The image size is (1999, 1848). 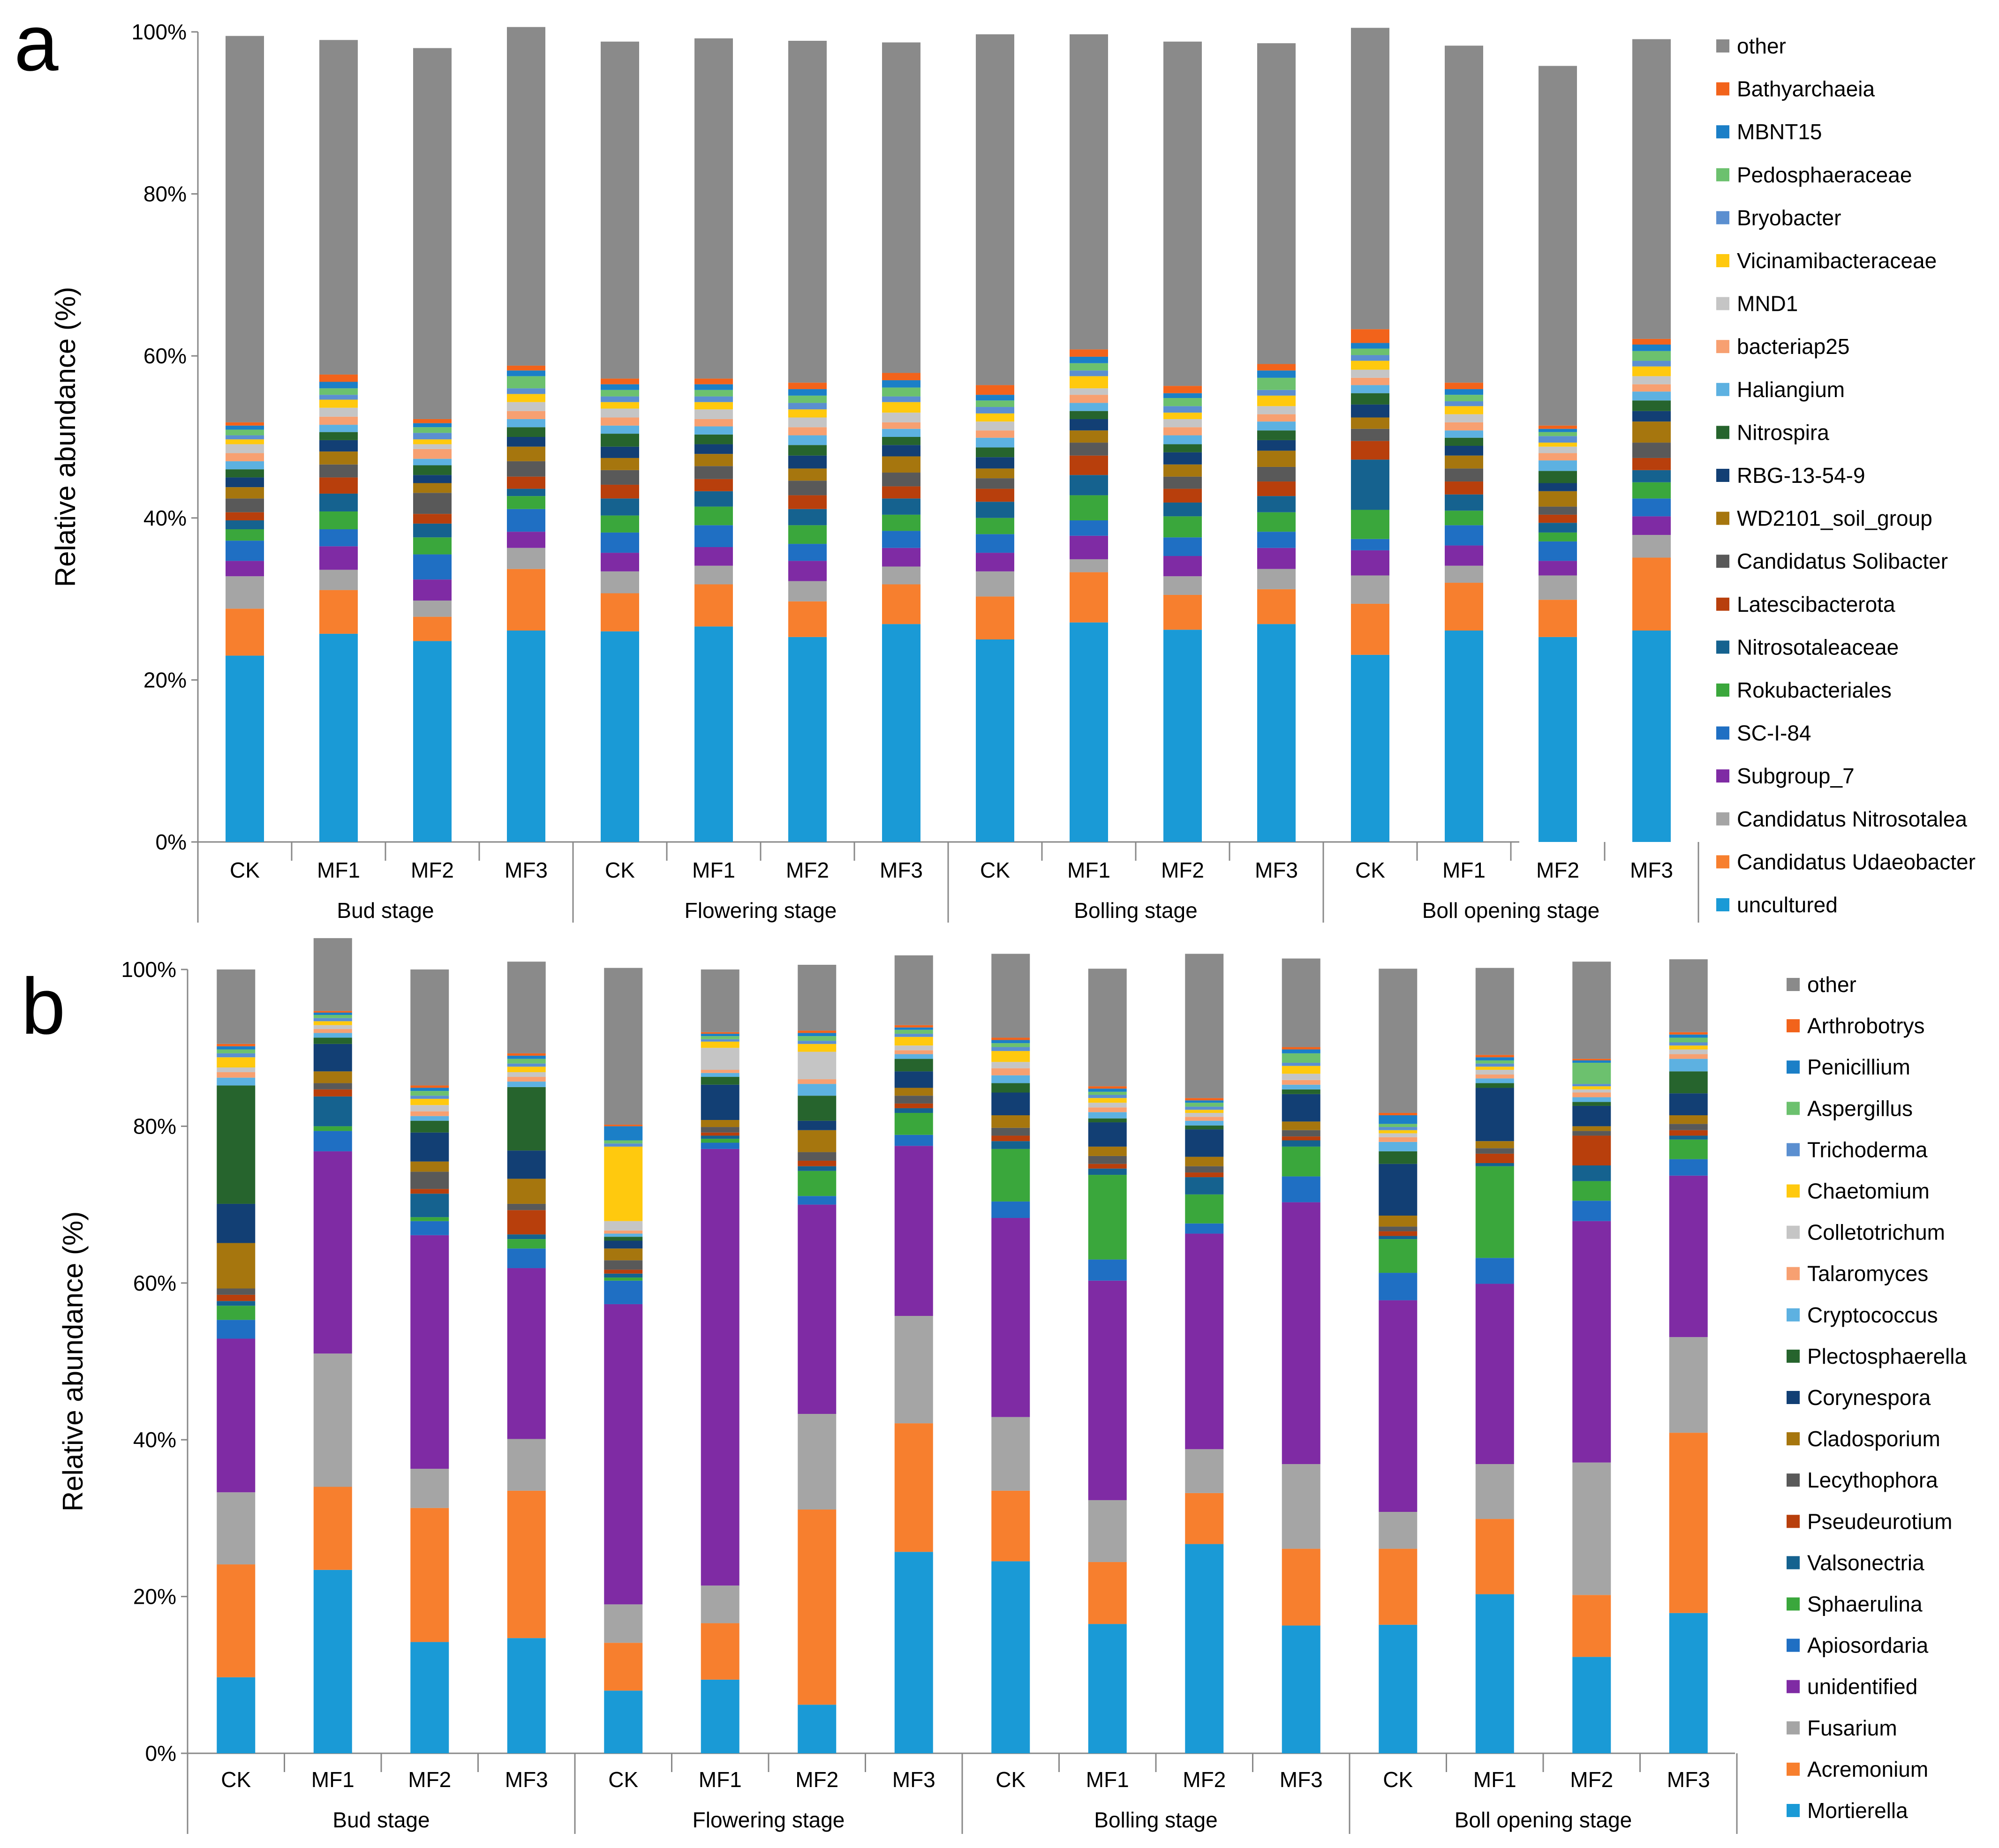 What do you see at coordinates (1852, 1728) in the screenshot?
I see `legend-entry: Fusarium` at bounding box center [1852, 1728].